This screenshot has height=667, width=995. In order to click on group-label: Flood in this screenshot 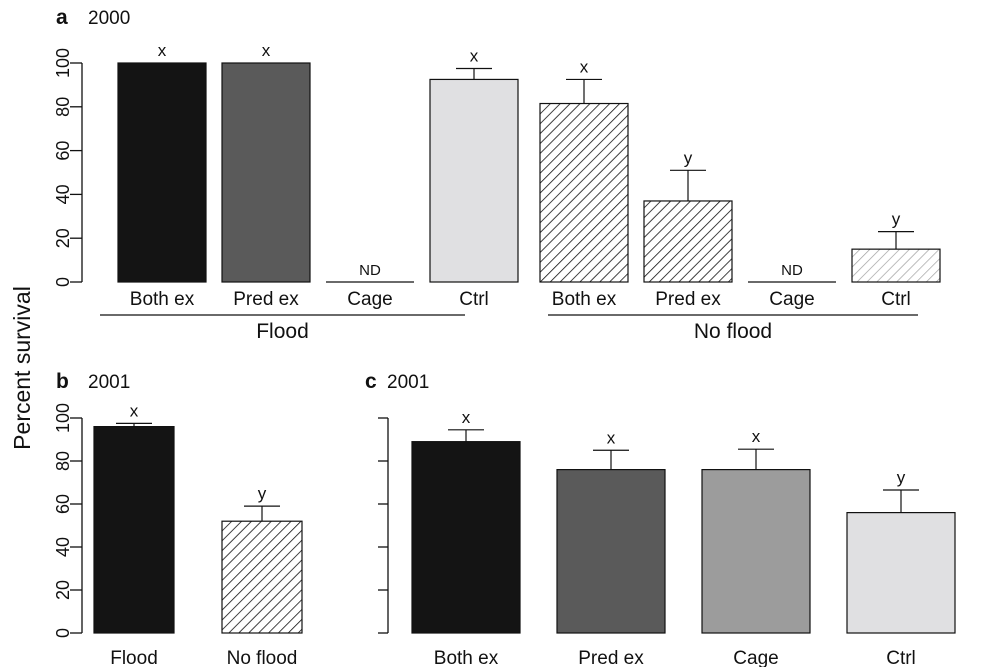, I will do `click(282, 331)`.